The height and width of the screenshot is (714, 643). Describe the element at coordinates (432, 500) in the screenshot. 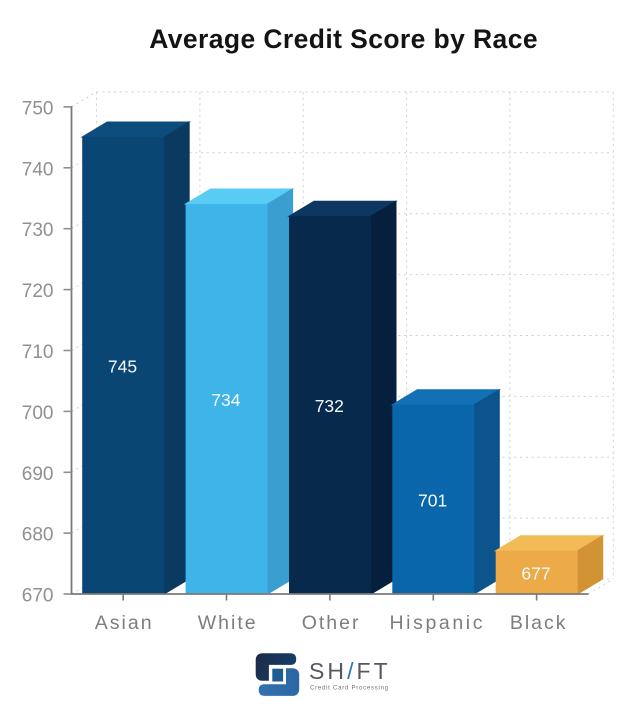

I see `svg-text: 701` at that location.